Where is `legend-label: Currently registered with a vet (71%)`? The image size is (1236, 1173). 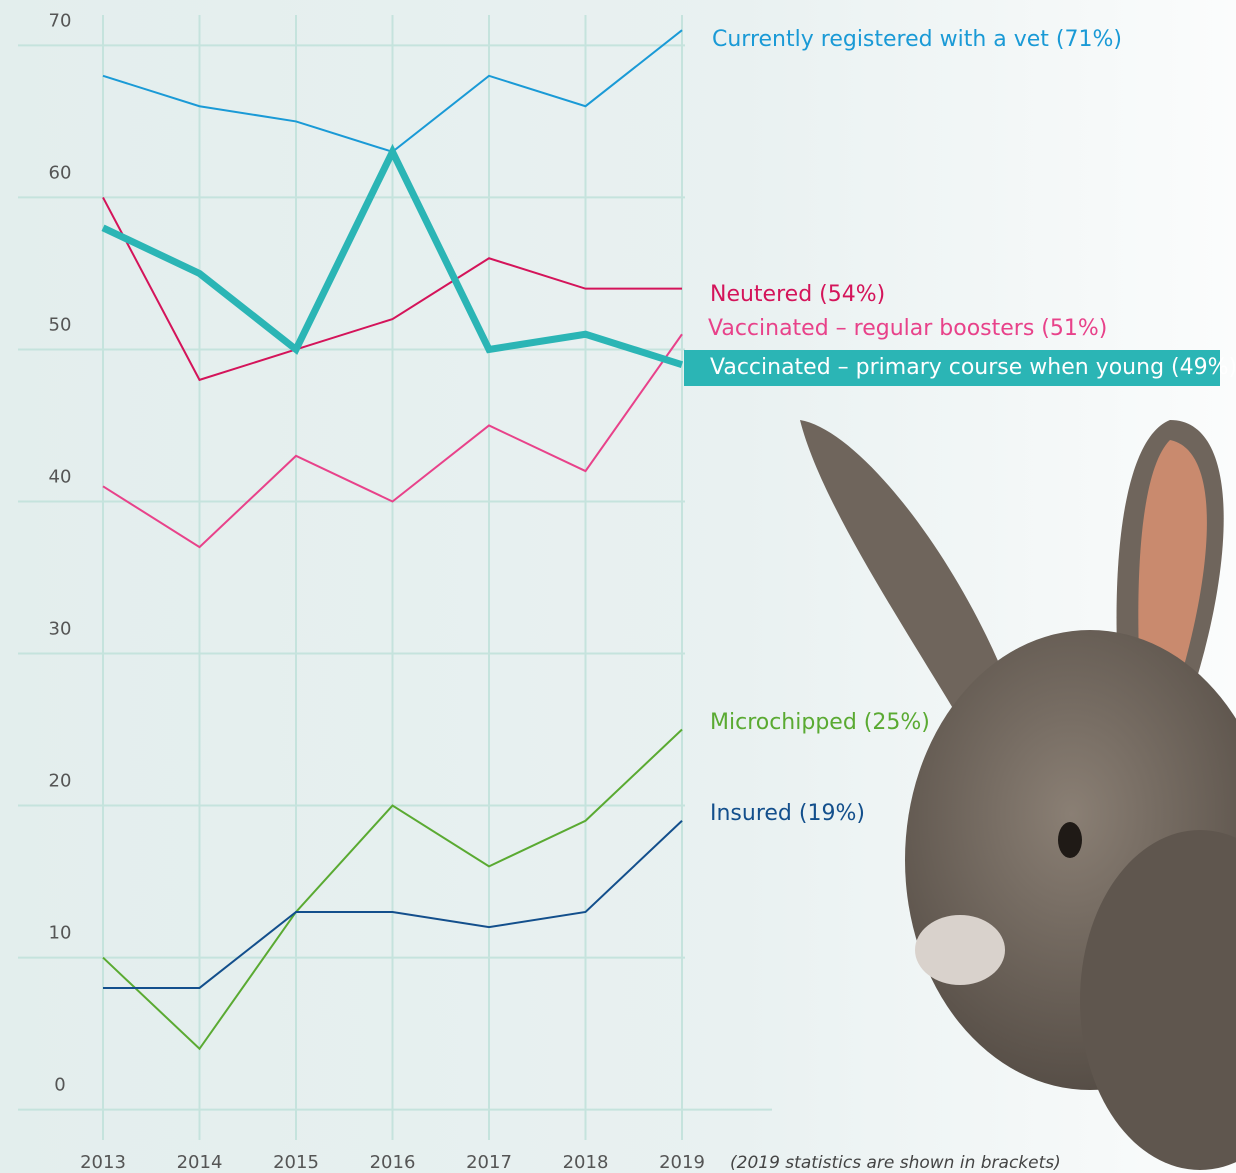 legend-label: Currently registered with a vet (71%) is located at coordinates (917, 39).